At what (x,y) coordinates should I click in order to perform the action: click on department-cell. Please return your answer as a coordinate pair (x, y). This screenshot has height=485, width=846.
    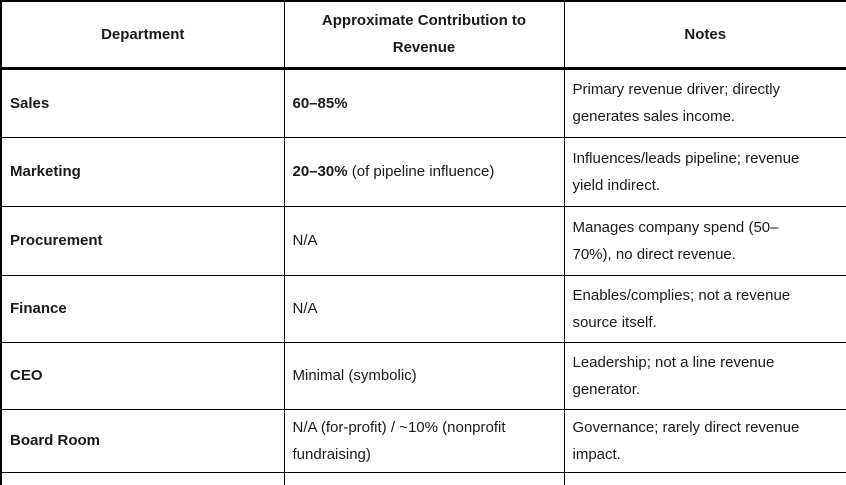
    Looking at the image, I should click on (142, 478).